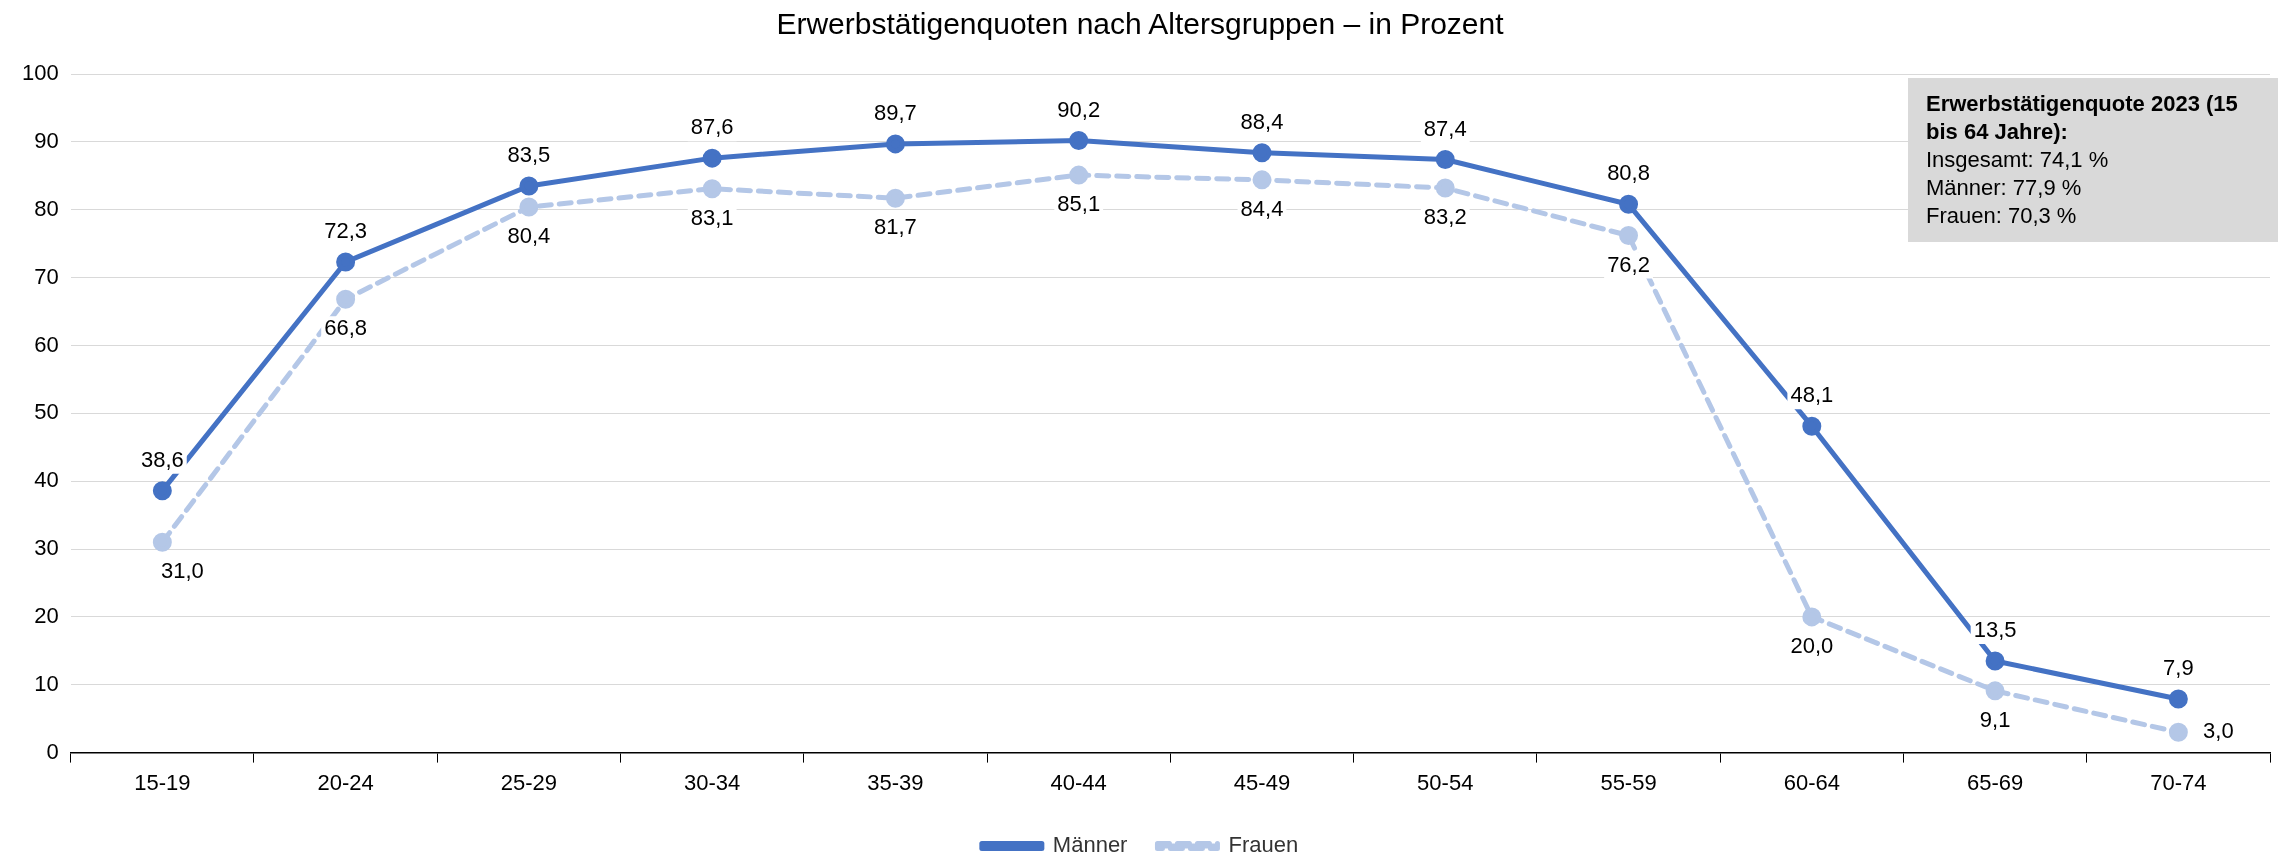  Describe the element at coordinates (1079, 204) in the screenshot. I see `data-label: 85,1` at that location.